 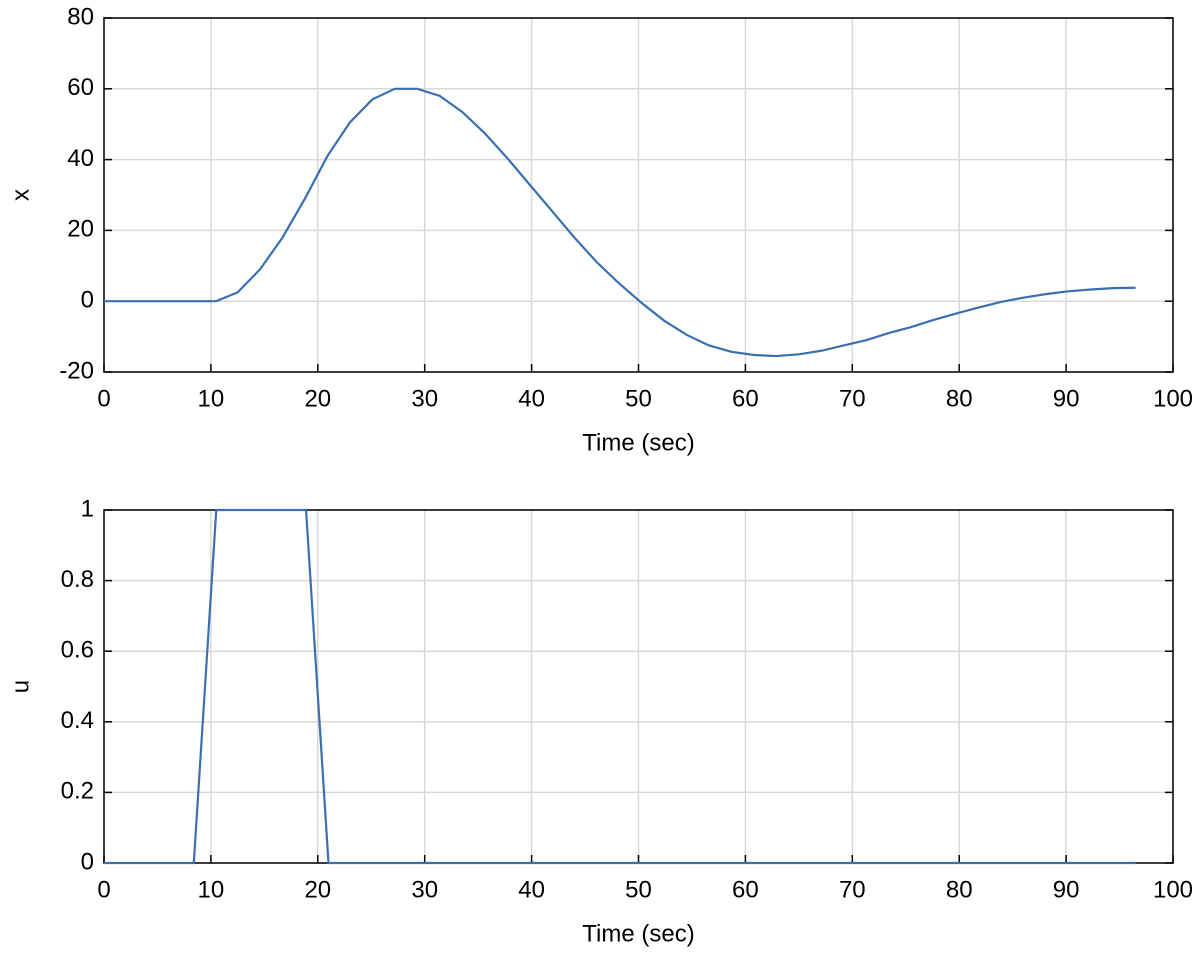 What do you see at coordinates (80, 16) in the screenshot?
I see `y-tick-label: 80` at bounding box center [80, 16].